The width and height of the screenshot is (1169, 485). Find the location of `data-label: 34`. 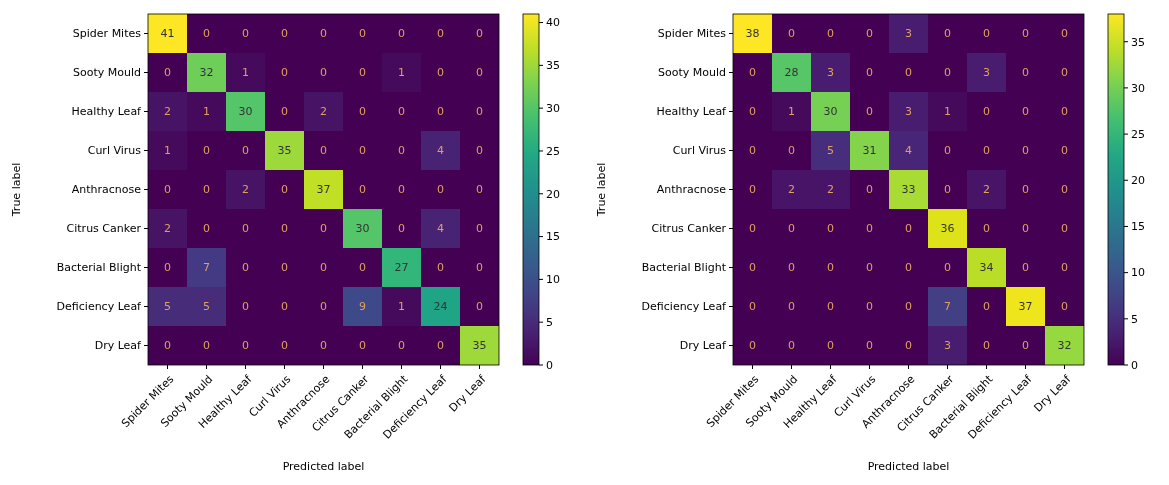

data-label: 34 is located at coordinates (986, 268).